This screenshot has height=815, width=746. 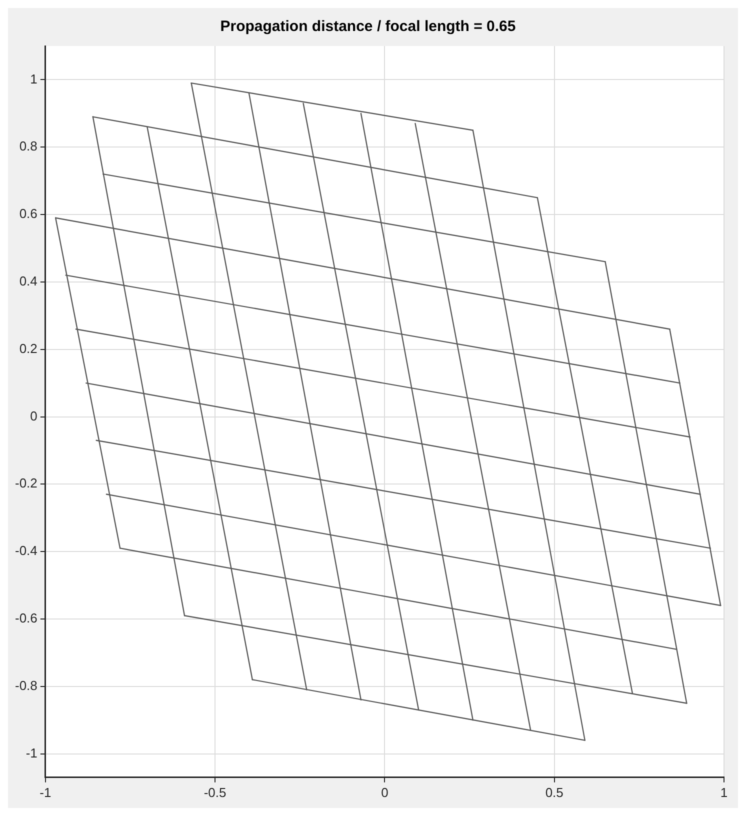 What do you see at coordinates (28, 146) in the screenshot?
I see `y-tick-label: 0.8` at bounding box center [28, 146].